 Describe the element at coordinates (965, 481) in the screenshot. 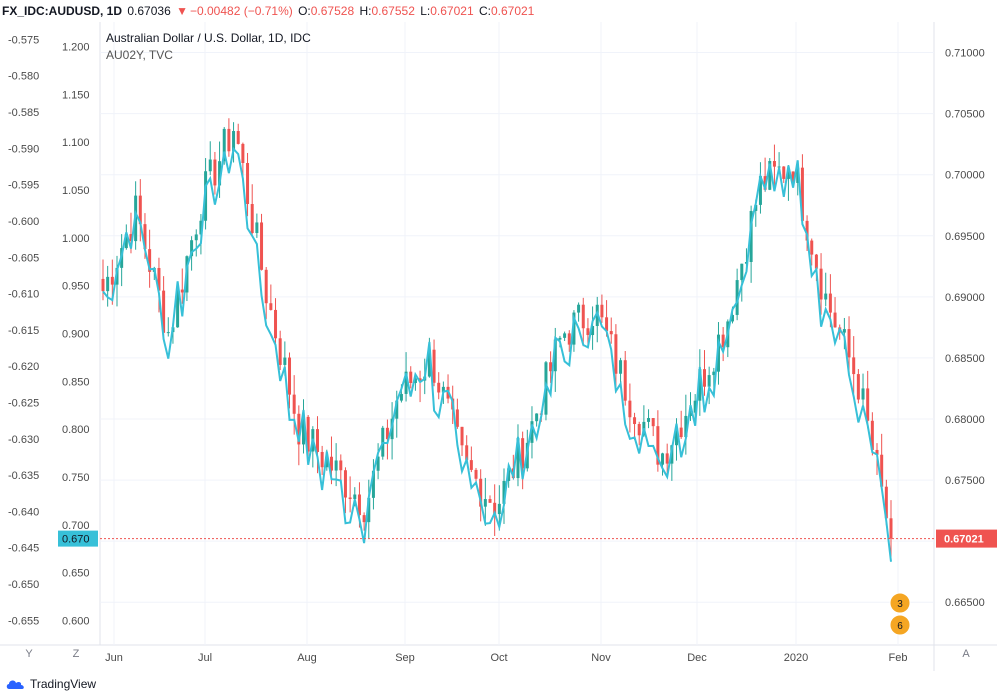

I see `right-axis-tick-label: 0.67500` at that location.